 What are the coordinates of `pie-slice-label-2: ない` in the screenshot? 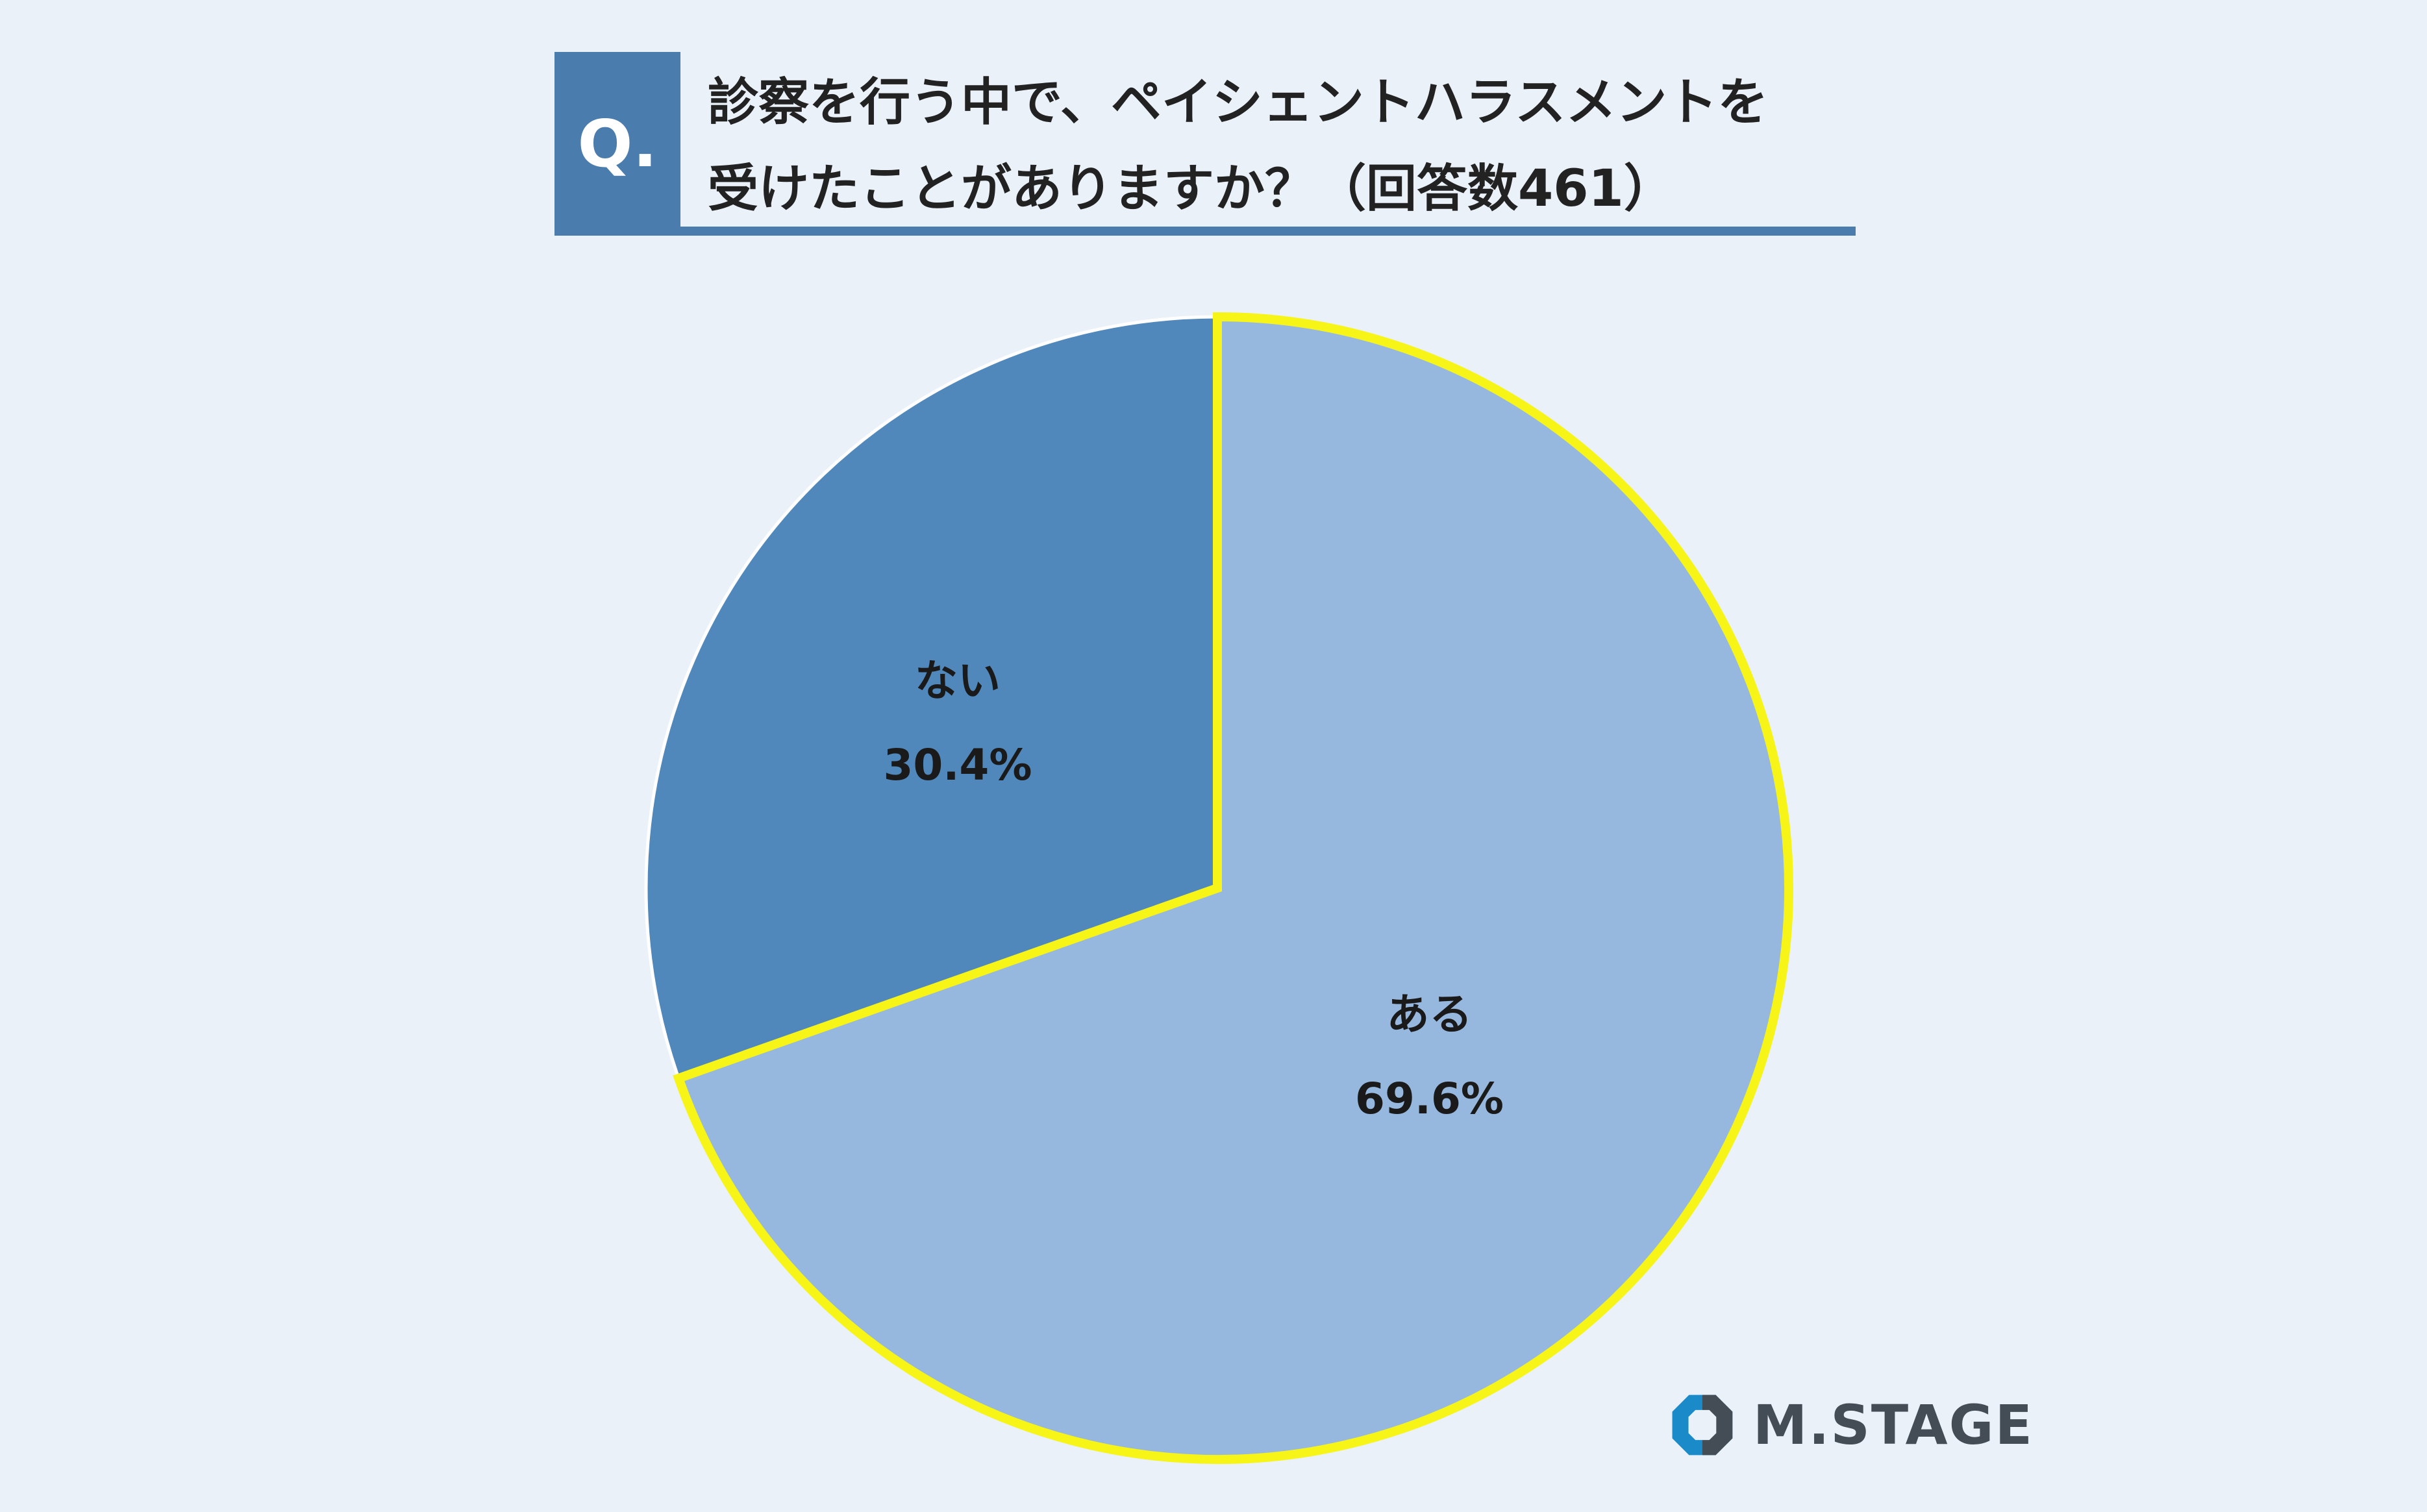 It's located at (958, 681).